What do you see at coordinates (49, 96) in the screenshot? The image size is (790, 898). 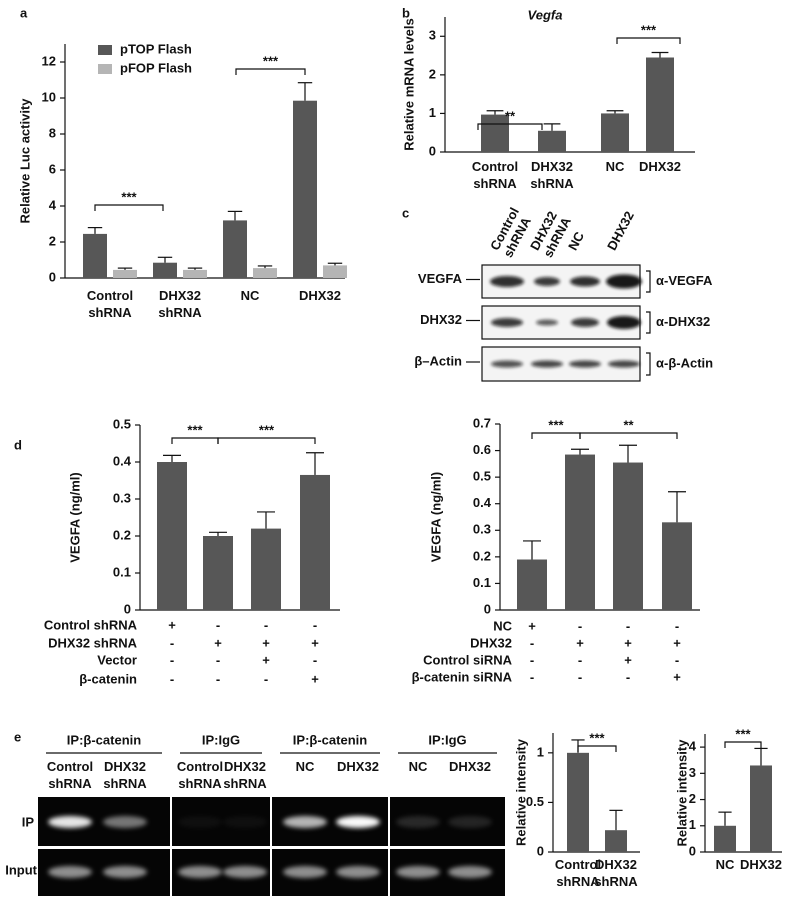 I see `y-tick-label: 10` at bounding box center [49, 96].